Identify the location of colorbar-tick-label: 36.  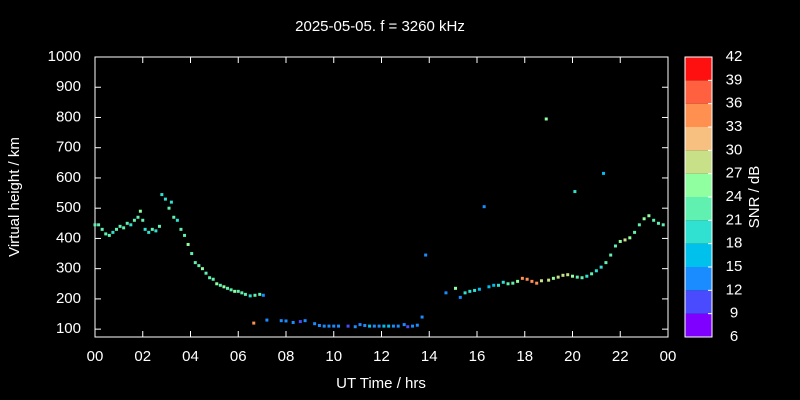
(734, 103).